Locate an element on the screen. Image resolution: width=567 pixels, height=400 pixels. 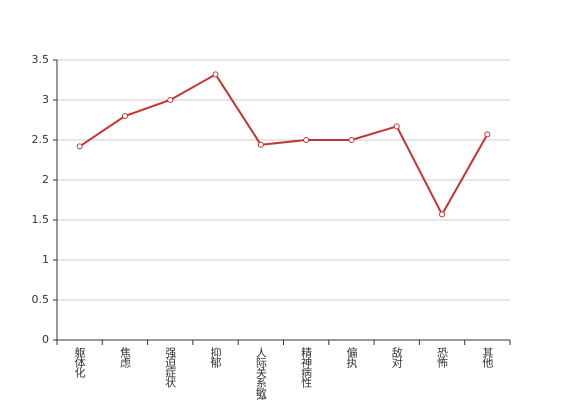
y-tick-label: 3 is located at coordinates (45, 99).